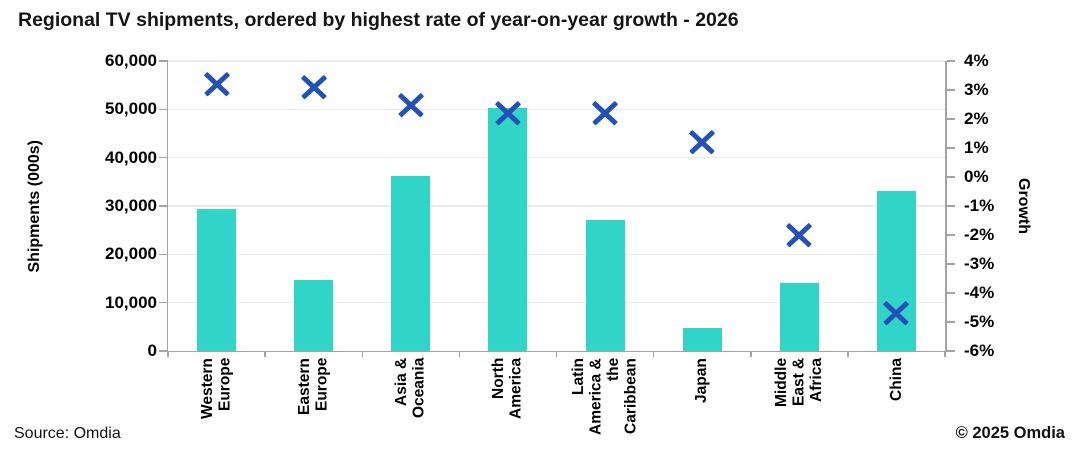  I want to click on right-axis-tick-label: -1%, so click(979, 205).